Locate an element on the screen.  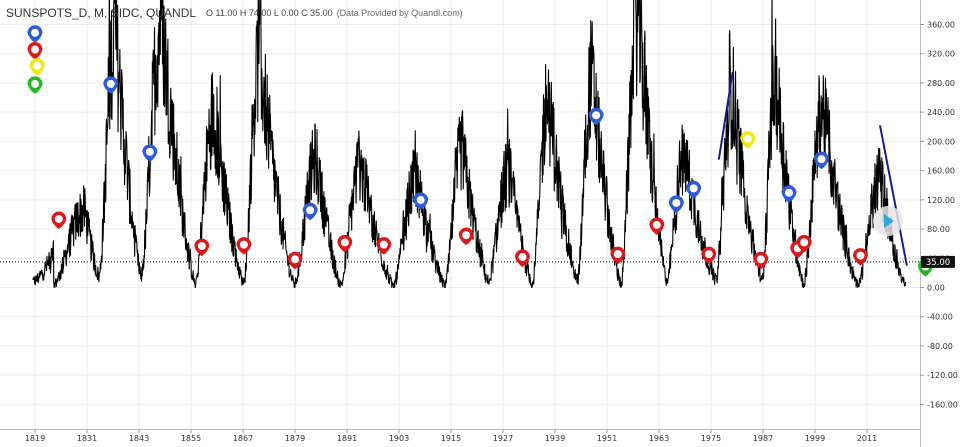
x-tick-label: 1879 is located at coordinates (295, 438).